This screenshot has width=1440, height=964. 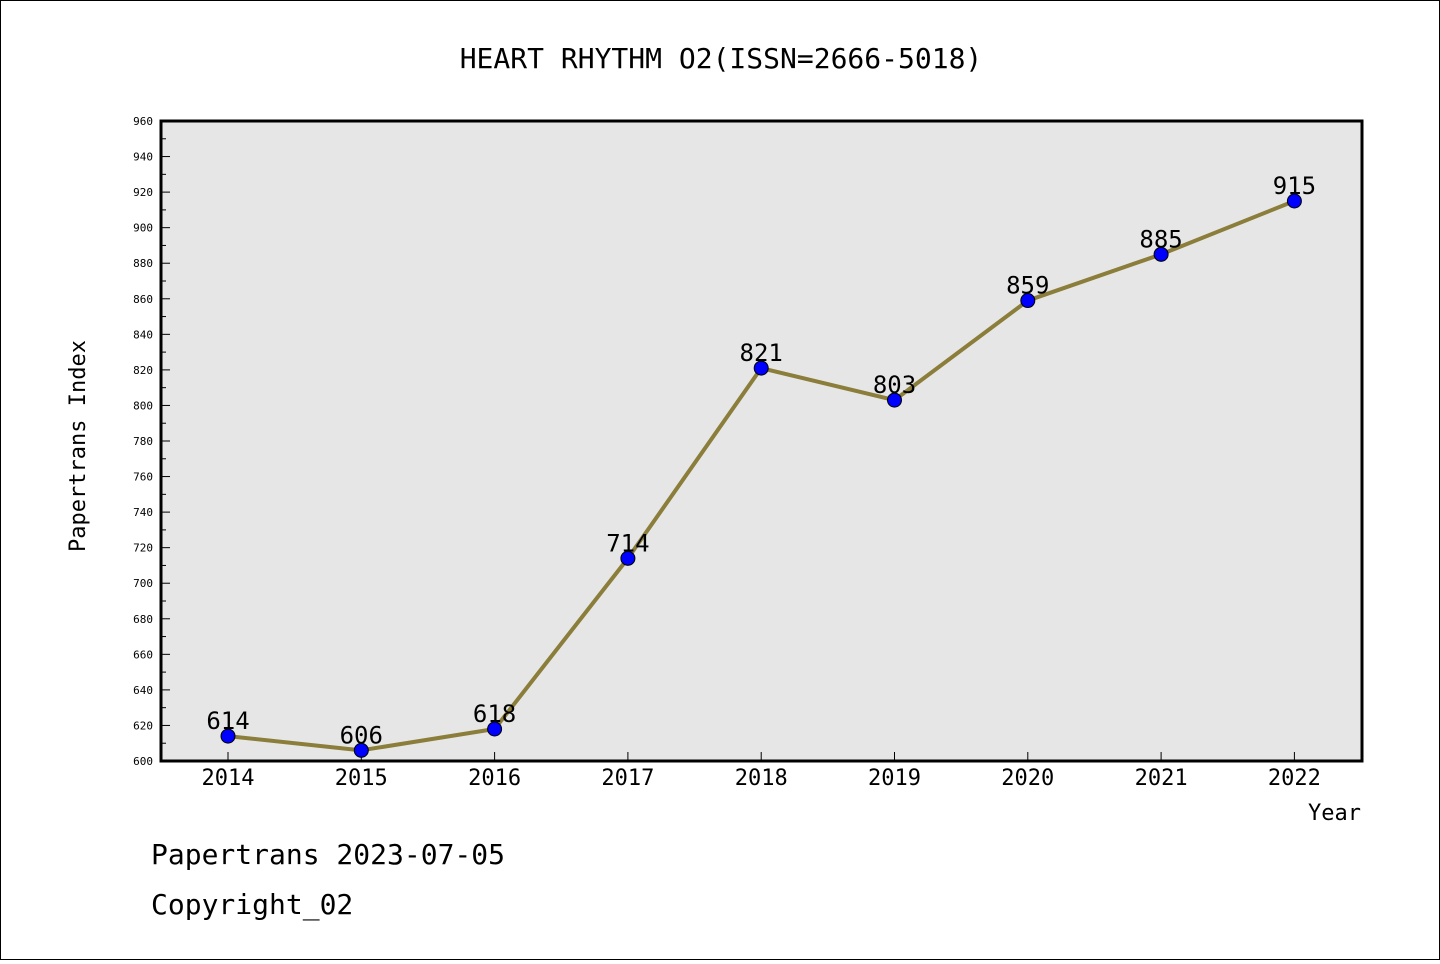 I want to click on y-tick-label: 660, so click(x=143, y=654).